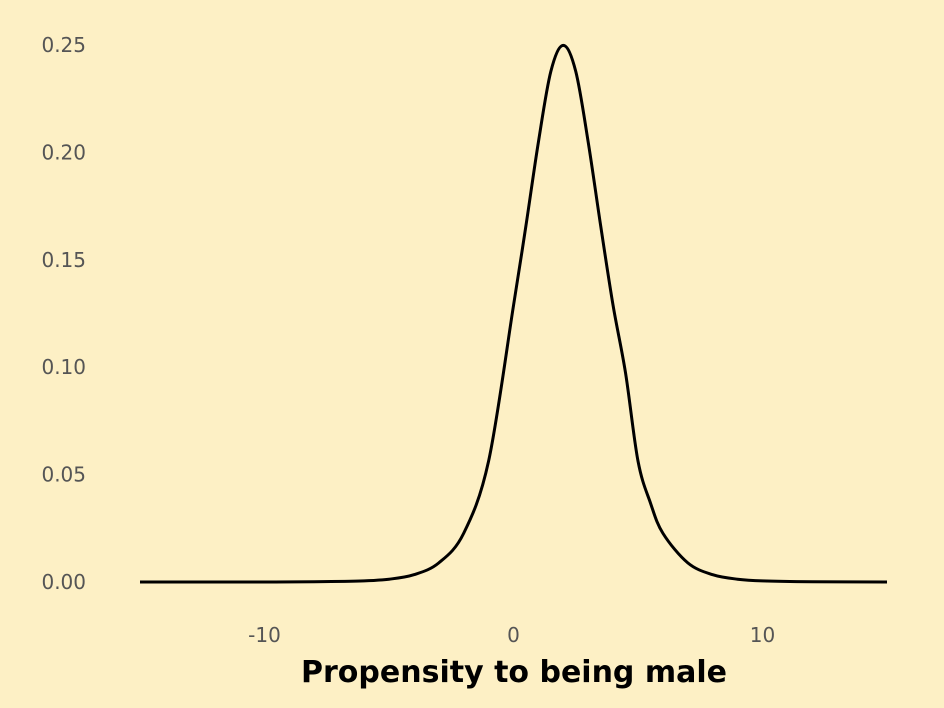 This screenshot has width=944, height=708. I want to click on y-tick-label: 0.00, so click(63, 582).